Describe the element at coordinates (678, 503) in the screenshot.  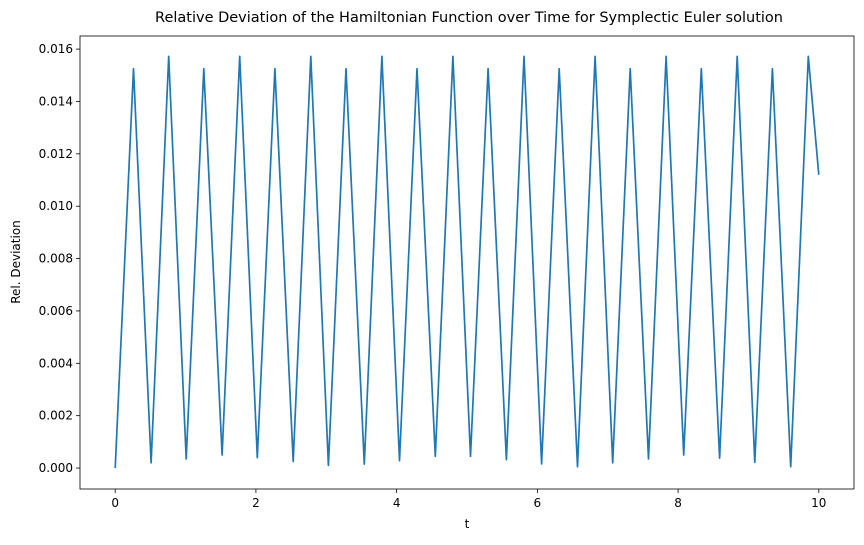
I see `x-tick-label: 8` at that location.